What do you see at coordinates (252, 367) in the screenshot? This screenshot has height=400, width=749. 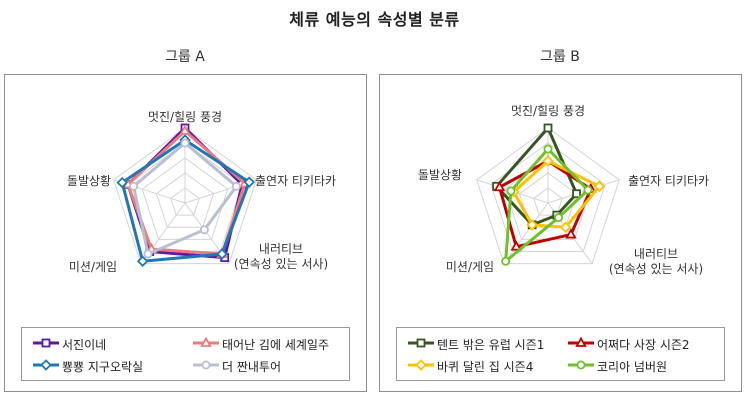 I see `legend-label: 더 짠내투어` at bounding box center [252, 367].